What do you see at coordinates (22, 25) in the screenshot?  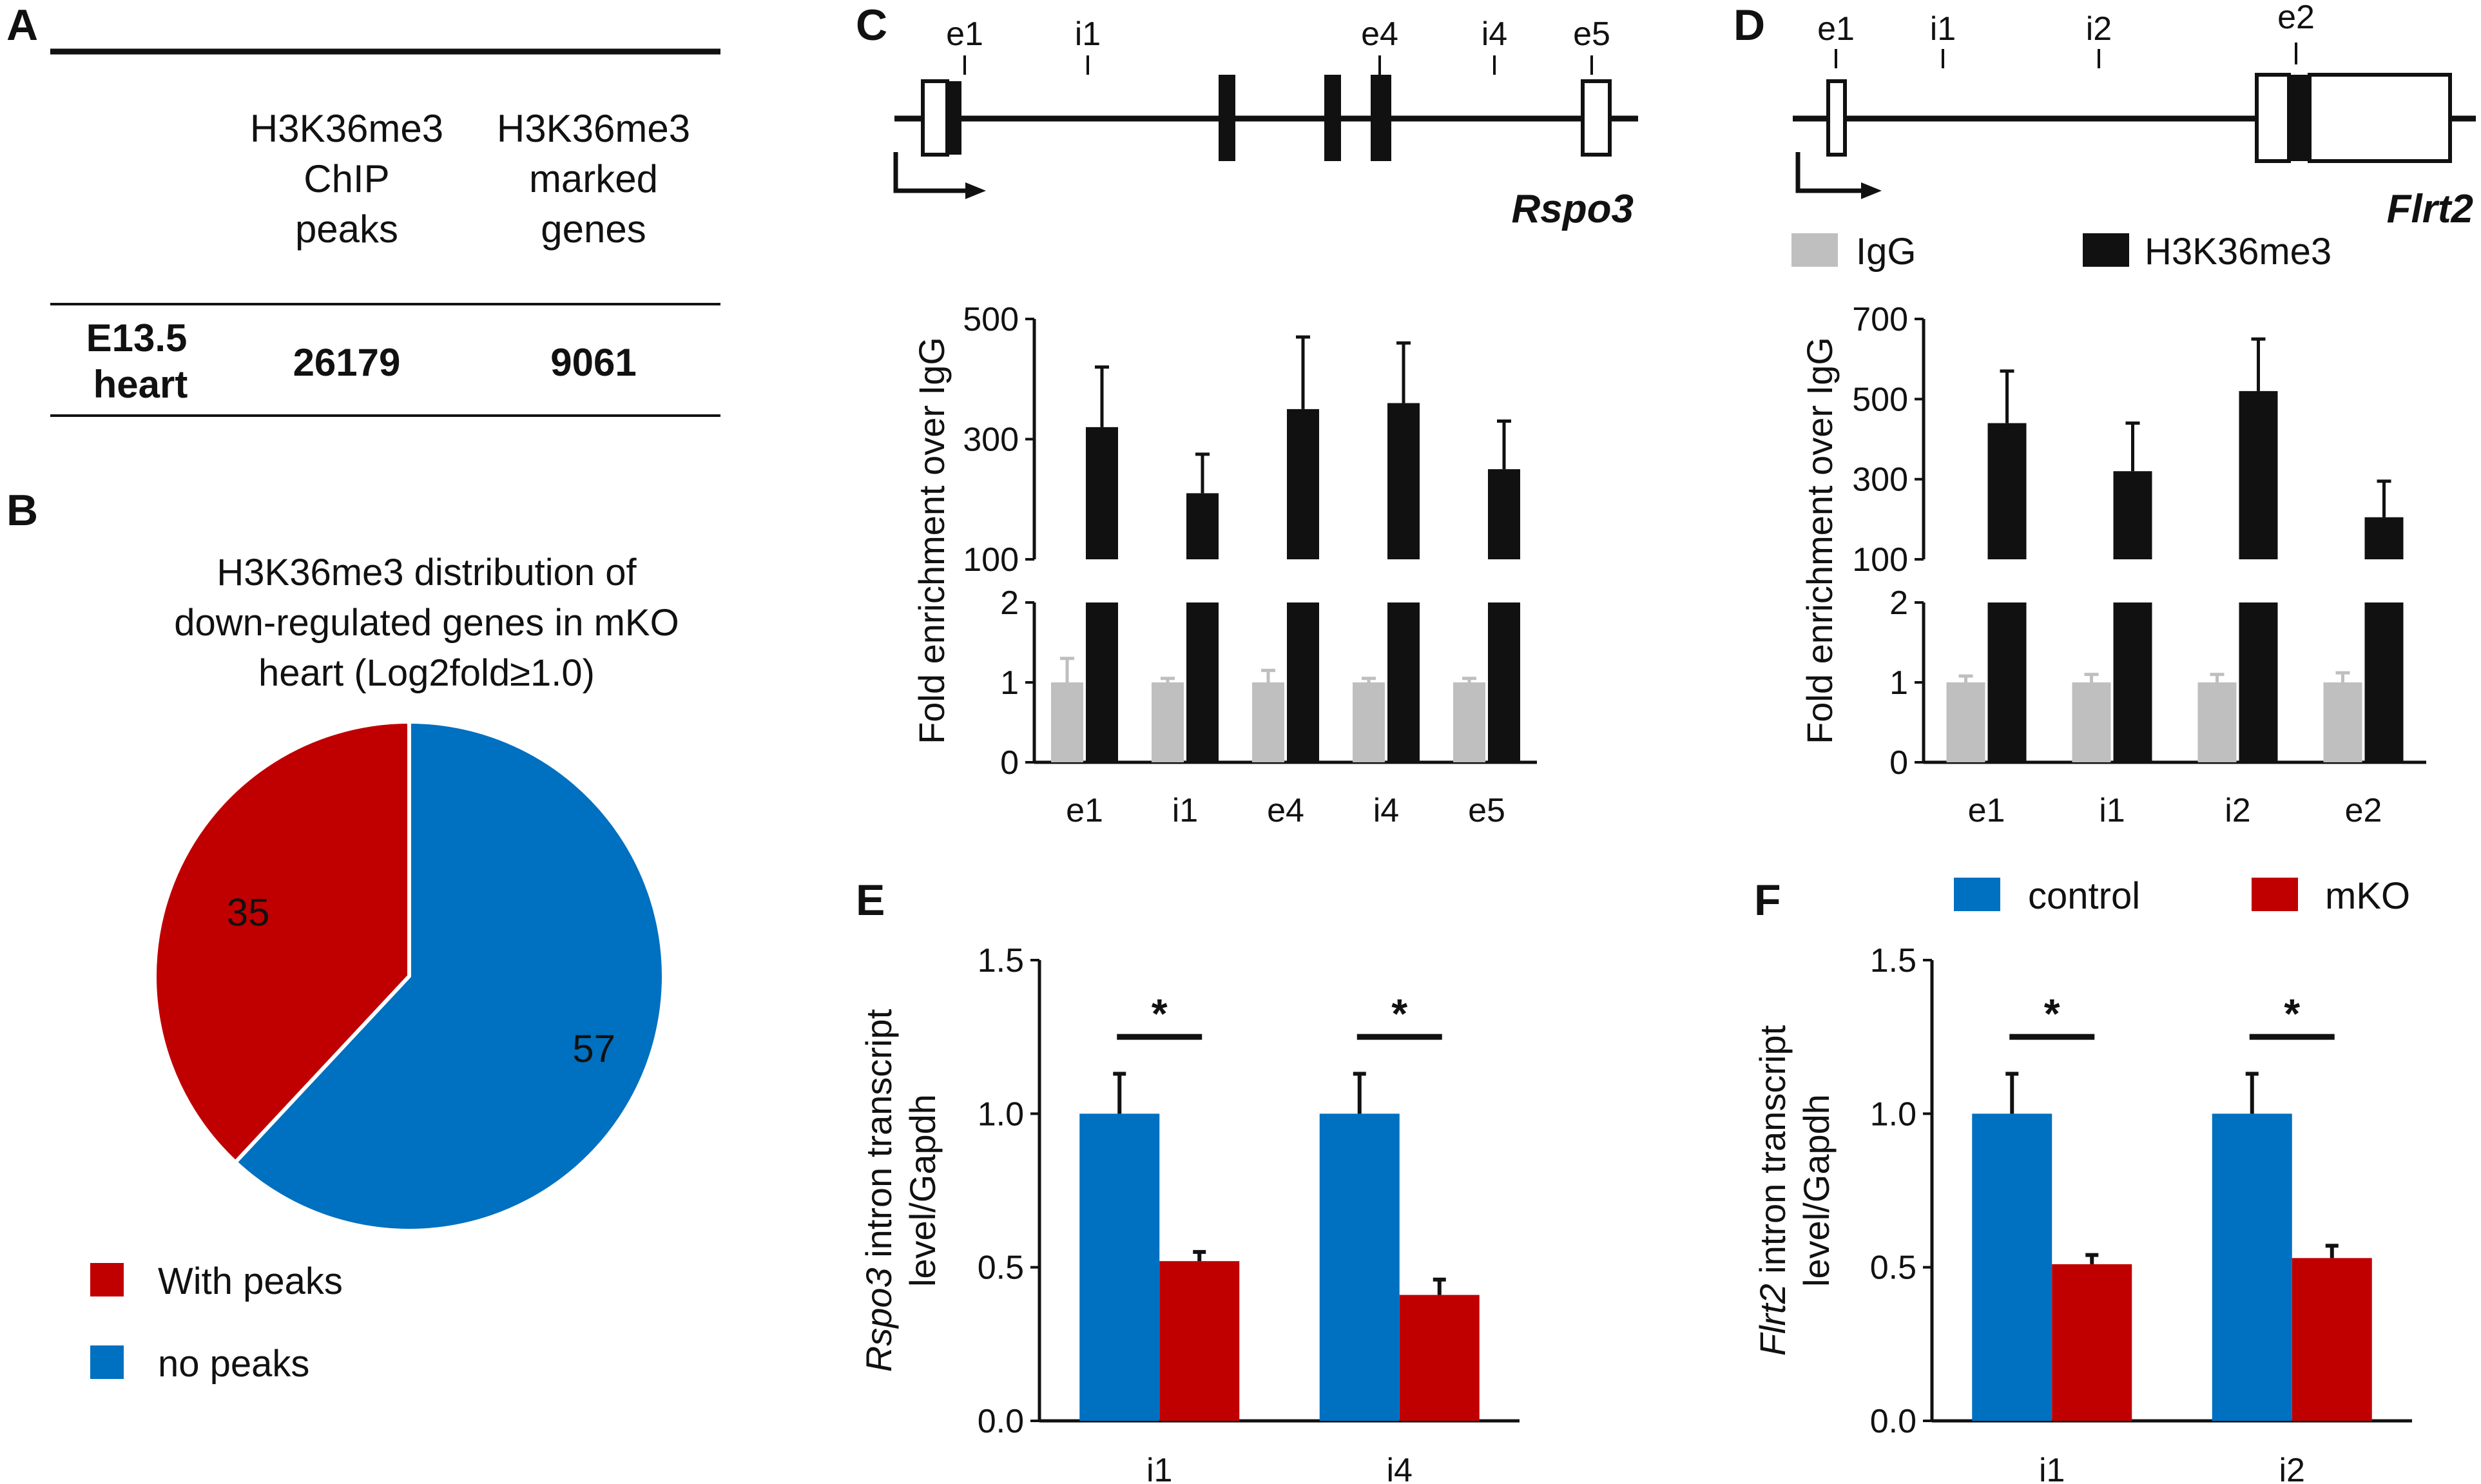 I see `panel-label-a: A` at bounding box center [22, 25].